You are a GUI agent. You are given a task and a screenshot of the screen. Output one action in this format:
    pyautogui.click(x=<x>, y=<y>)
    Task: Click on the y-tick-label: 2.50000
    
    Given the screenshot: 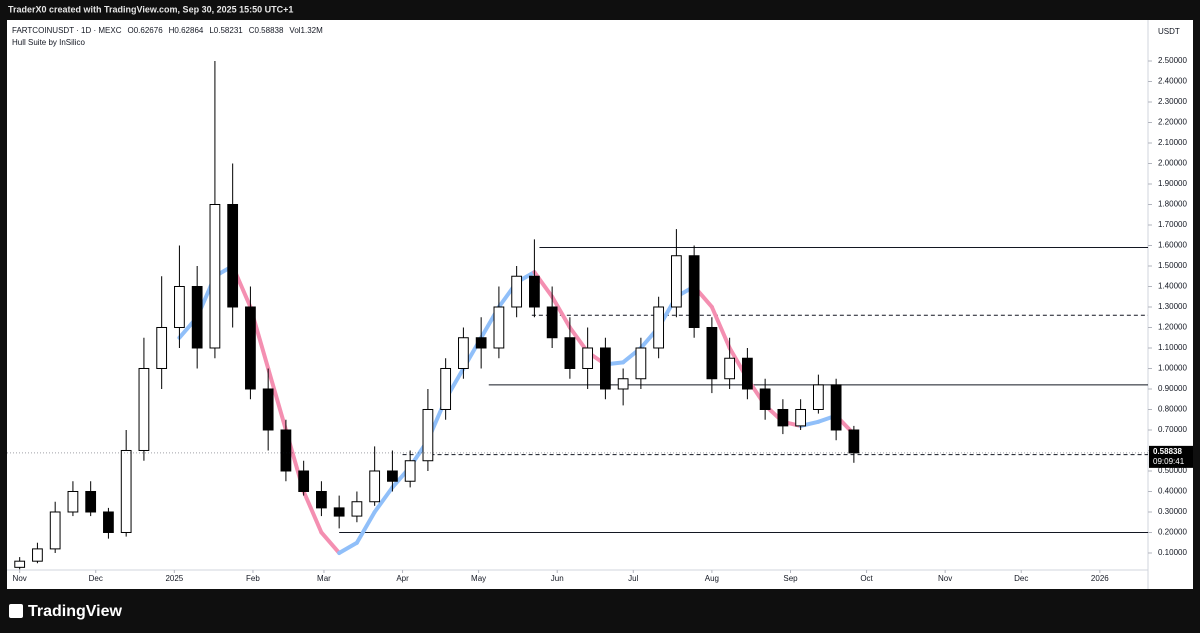 What is the action you would take?
    pyautogui.click(x=1172, y=60)
    